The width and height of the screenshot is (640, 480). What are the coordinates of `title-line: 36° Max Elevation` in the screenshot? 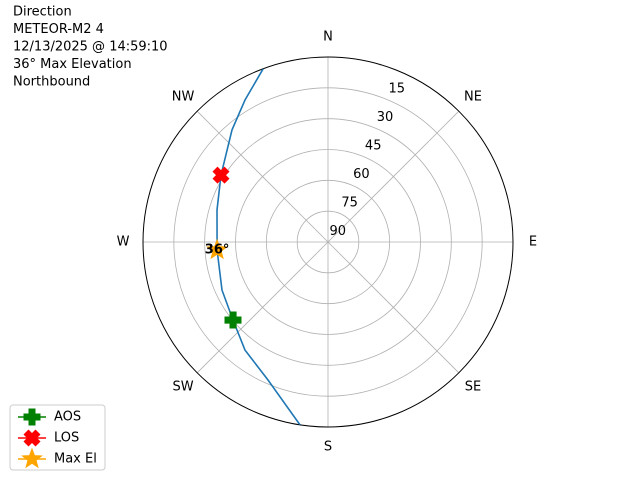 It's located at (72, 64).